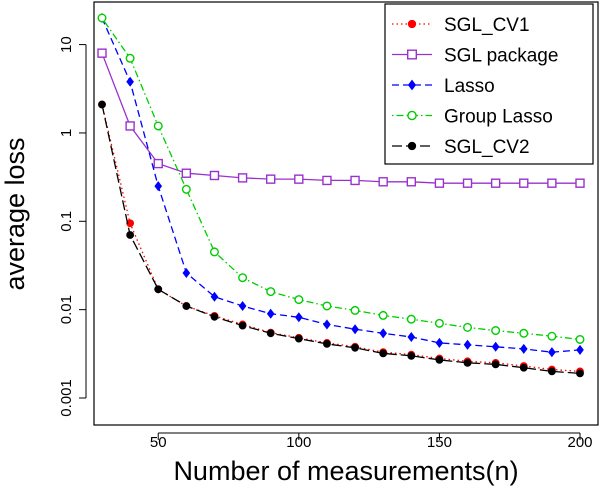  I want to click on y-axis-title: average loss, so click(15, 213).